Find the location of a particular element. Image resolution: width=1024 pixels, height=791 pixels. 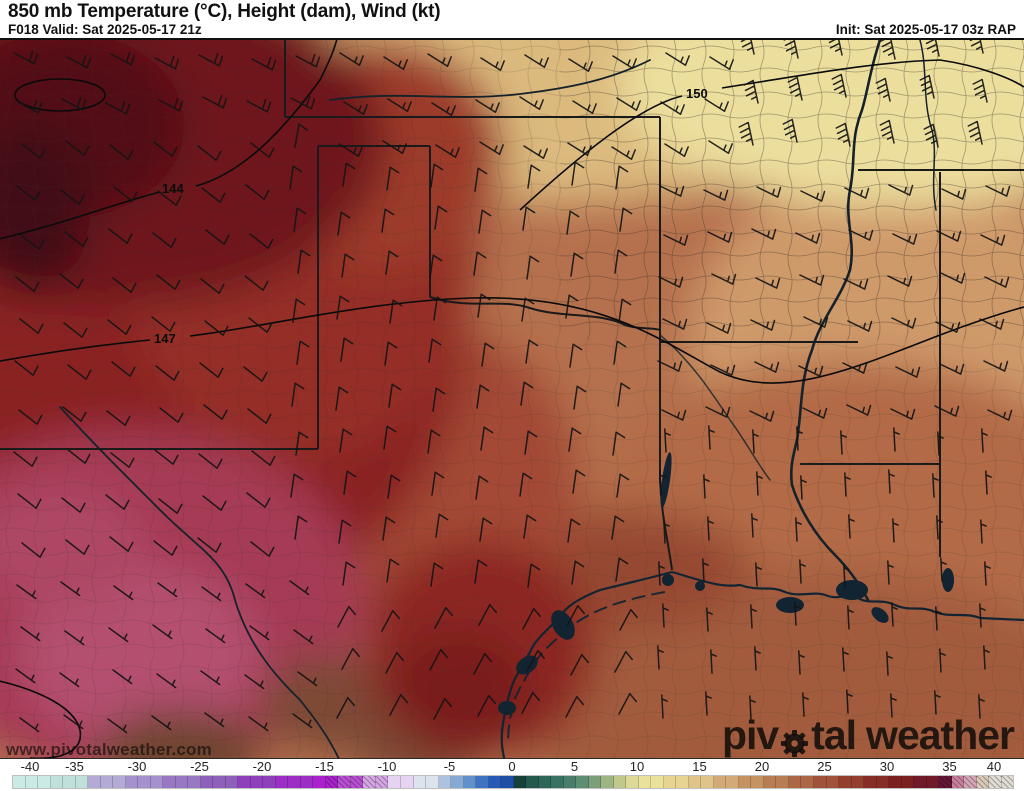

watermark: www.pivotalweather.com is located at coordinates (109, 749).